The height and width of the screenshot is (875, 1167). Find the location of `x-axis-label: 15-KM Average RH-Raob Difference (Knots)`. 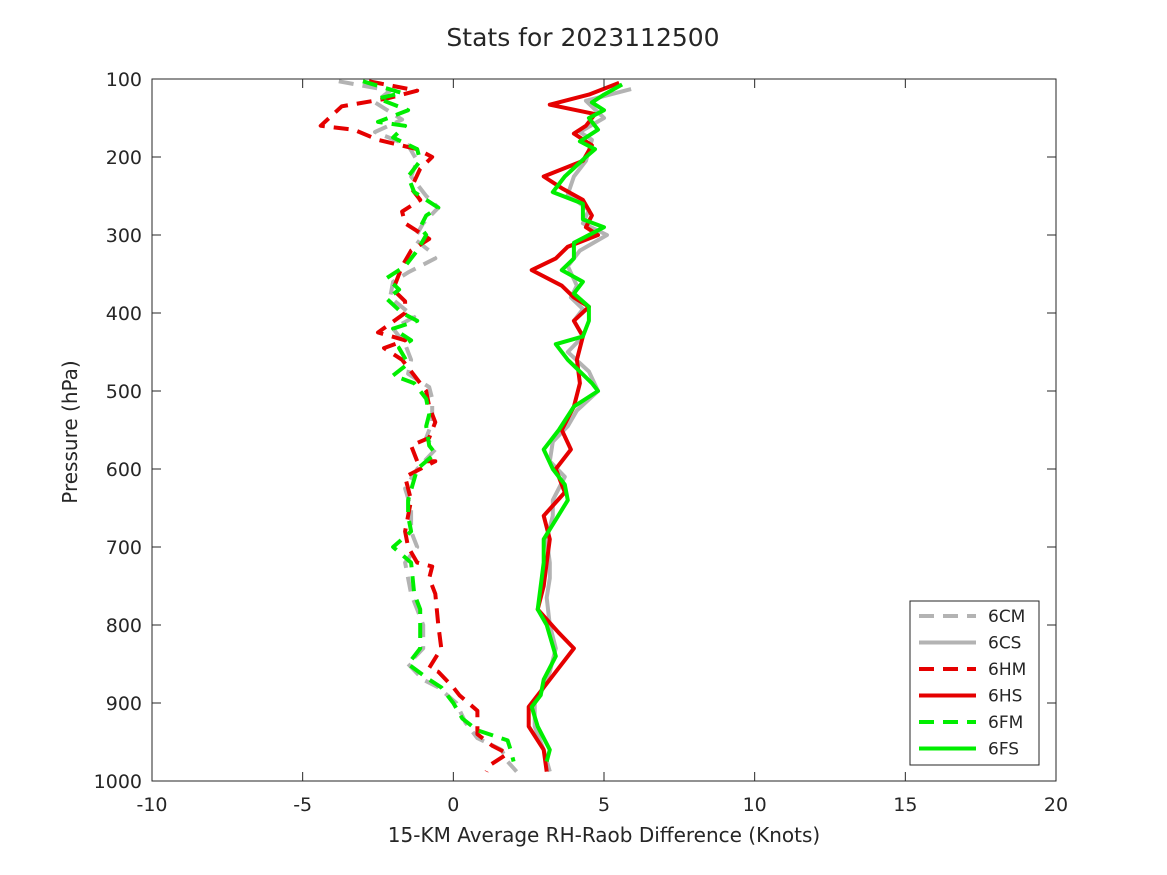

x-axis-label: 15-KM Average RH-Raob Difference (Knots) is located at coordinates (604, 835).